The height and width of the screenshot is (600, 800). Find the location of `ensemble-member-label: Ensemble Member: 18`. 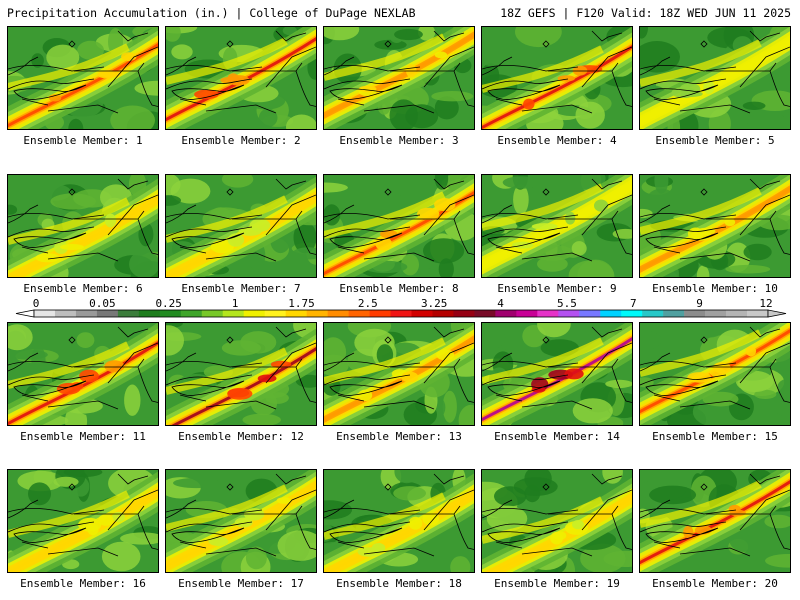

ensemble-member-label: Ensemble Member: 18 is located at coordinates (399, 583).